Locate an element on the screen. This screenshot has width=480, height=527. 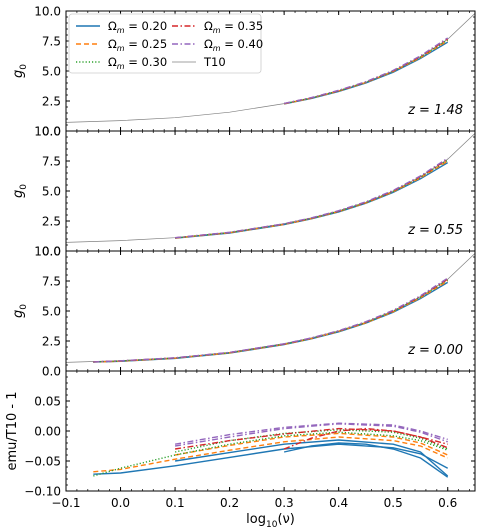
legend-entry-label: Ωm = 0.20 is located at coordinates (137, 27).